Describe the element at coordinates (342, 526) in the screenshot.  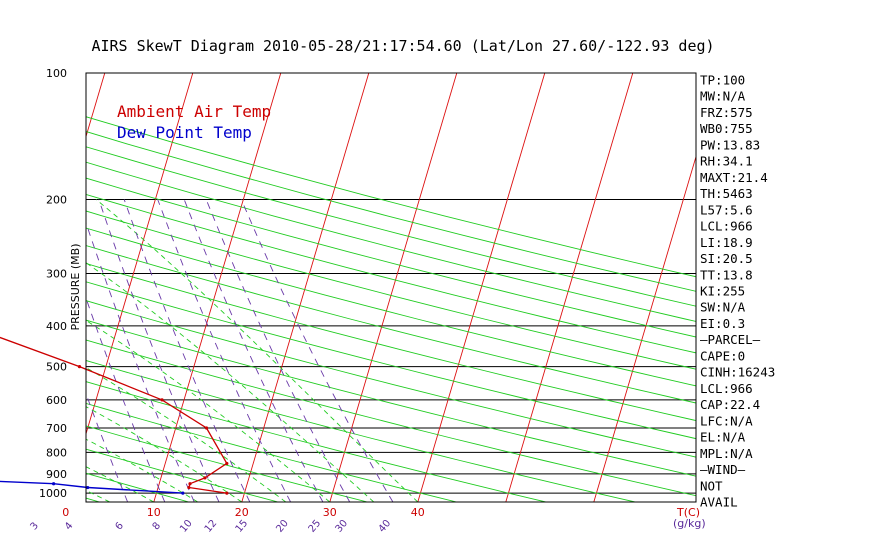
I see `mixing-ratio-tick-30: 30` at that location.